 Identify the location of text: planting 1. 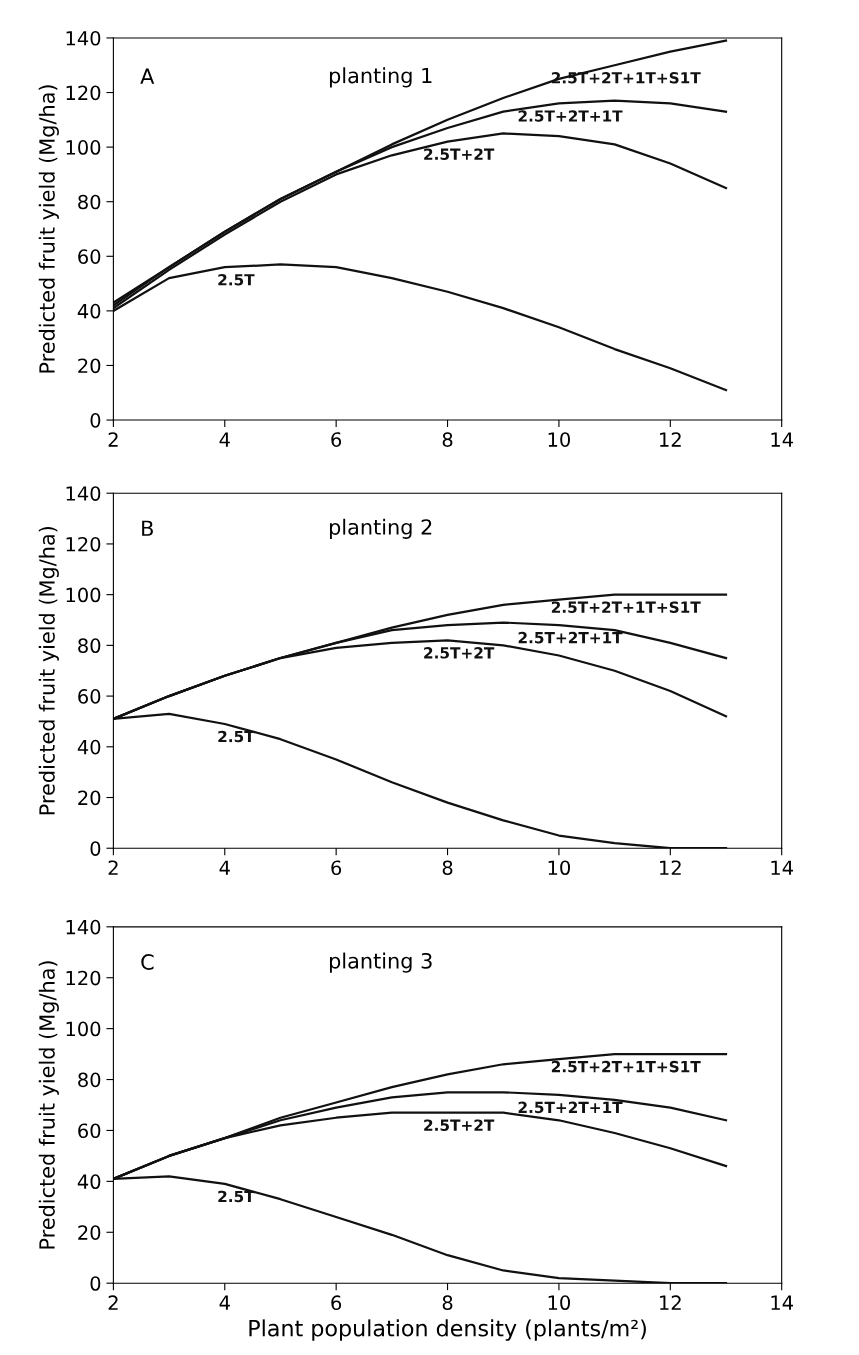
(380, 77).